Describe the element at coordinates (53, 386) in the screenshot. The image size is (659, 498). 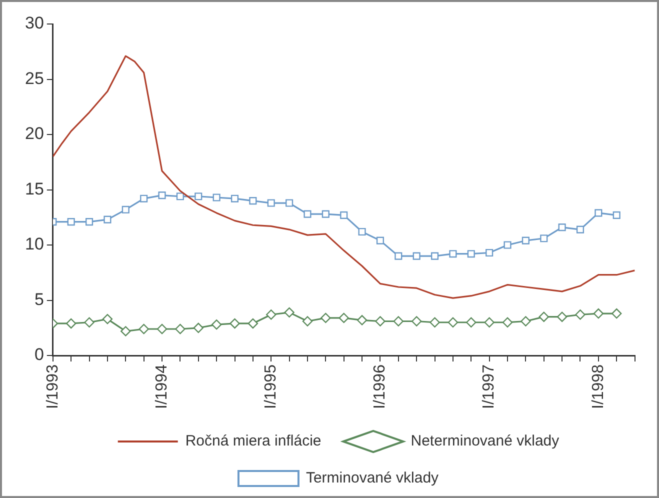
I see `x-tick-label: I/1993` at that location.